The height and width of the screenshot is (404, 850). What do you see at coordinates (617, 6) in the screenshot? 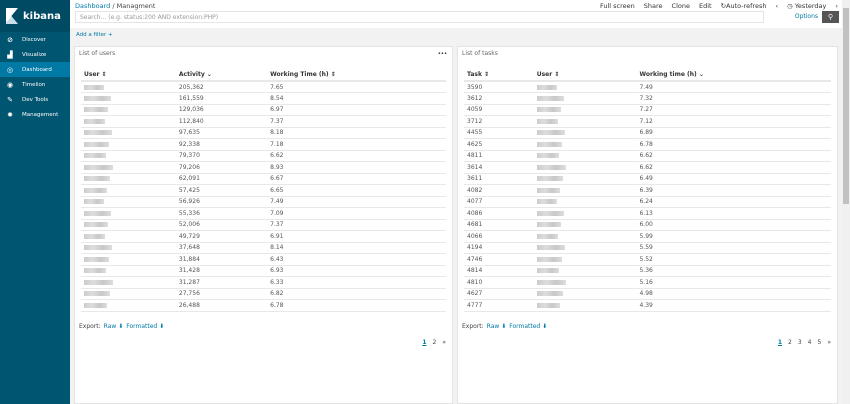
I see `full-screen-button: Full screen` at bounding box center [617, 6].